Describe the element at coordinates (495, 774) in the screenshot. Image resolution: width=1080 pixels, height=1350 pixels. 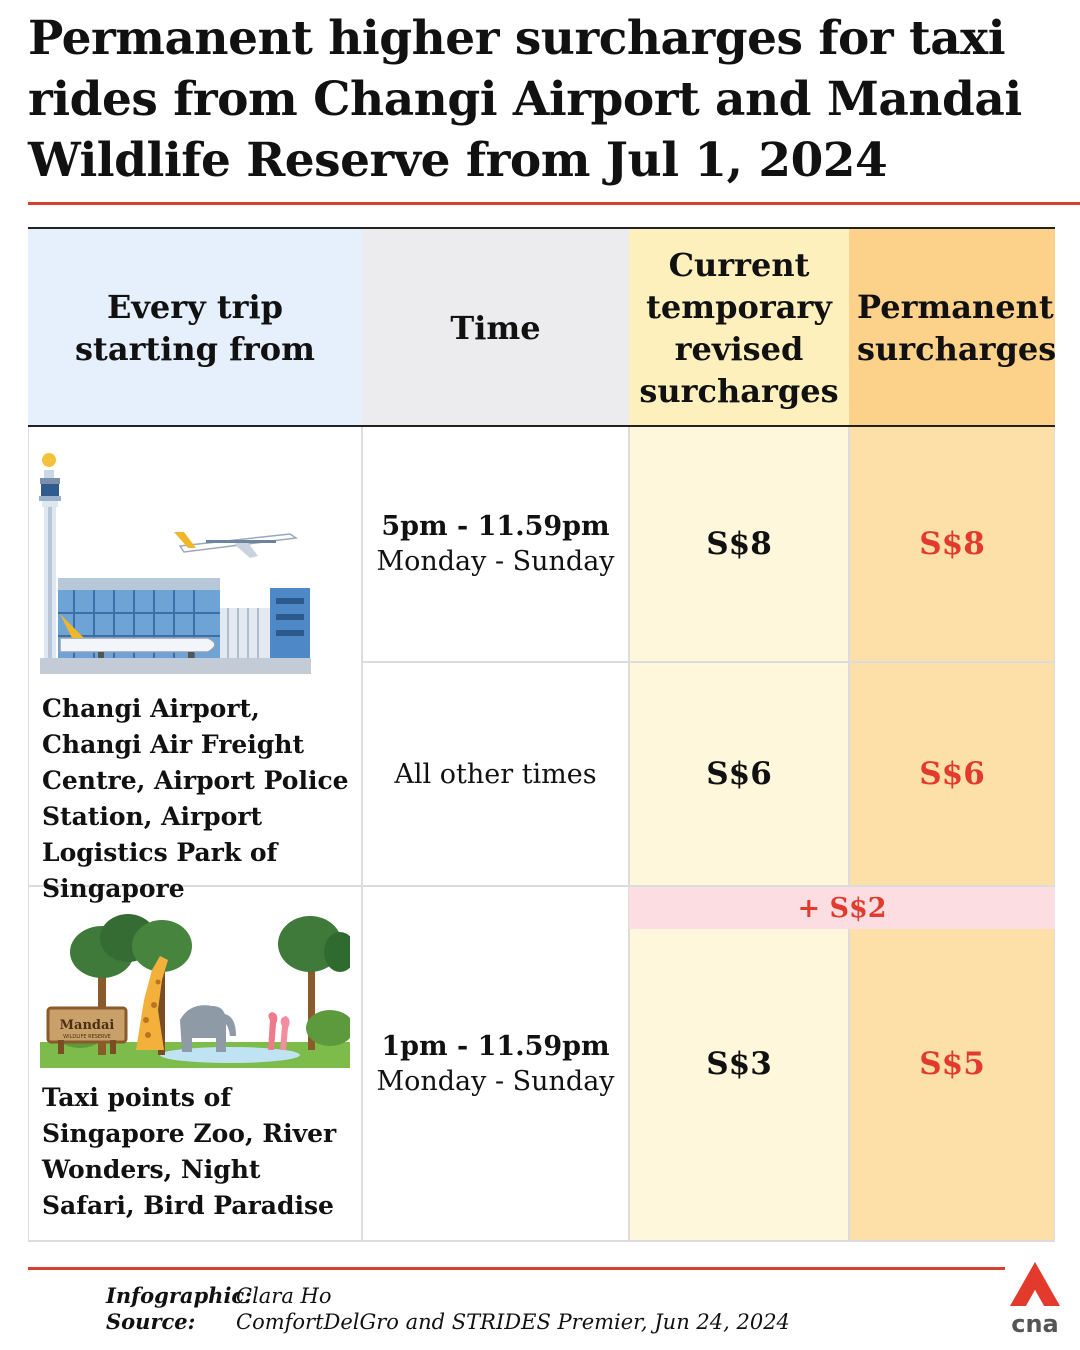
I see `changi-other-time: All other times` at that location.